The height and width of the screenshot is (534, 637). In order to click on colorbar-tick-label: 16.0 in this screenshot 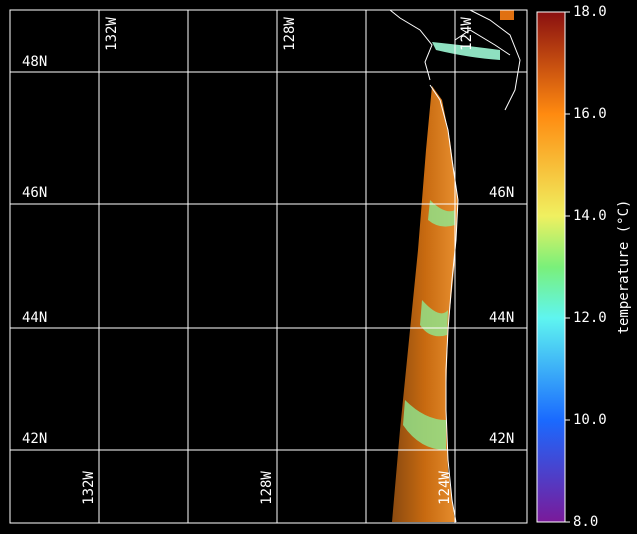, I will do `click(590, 114)`.